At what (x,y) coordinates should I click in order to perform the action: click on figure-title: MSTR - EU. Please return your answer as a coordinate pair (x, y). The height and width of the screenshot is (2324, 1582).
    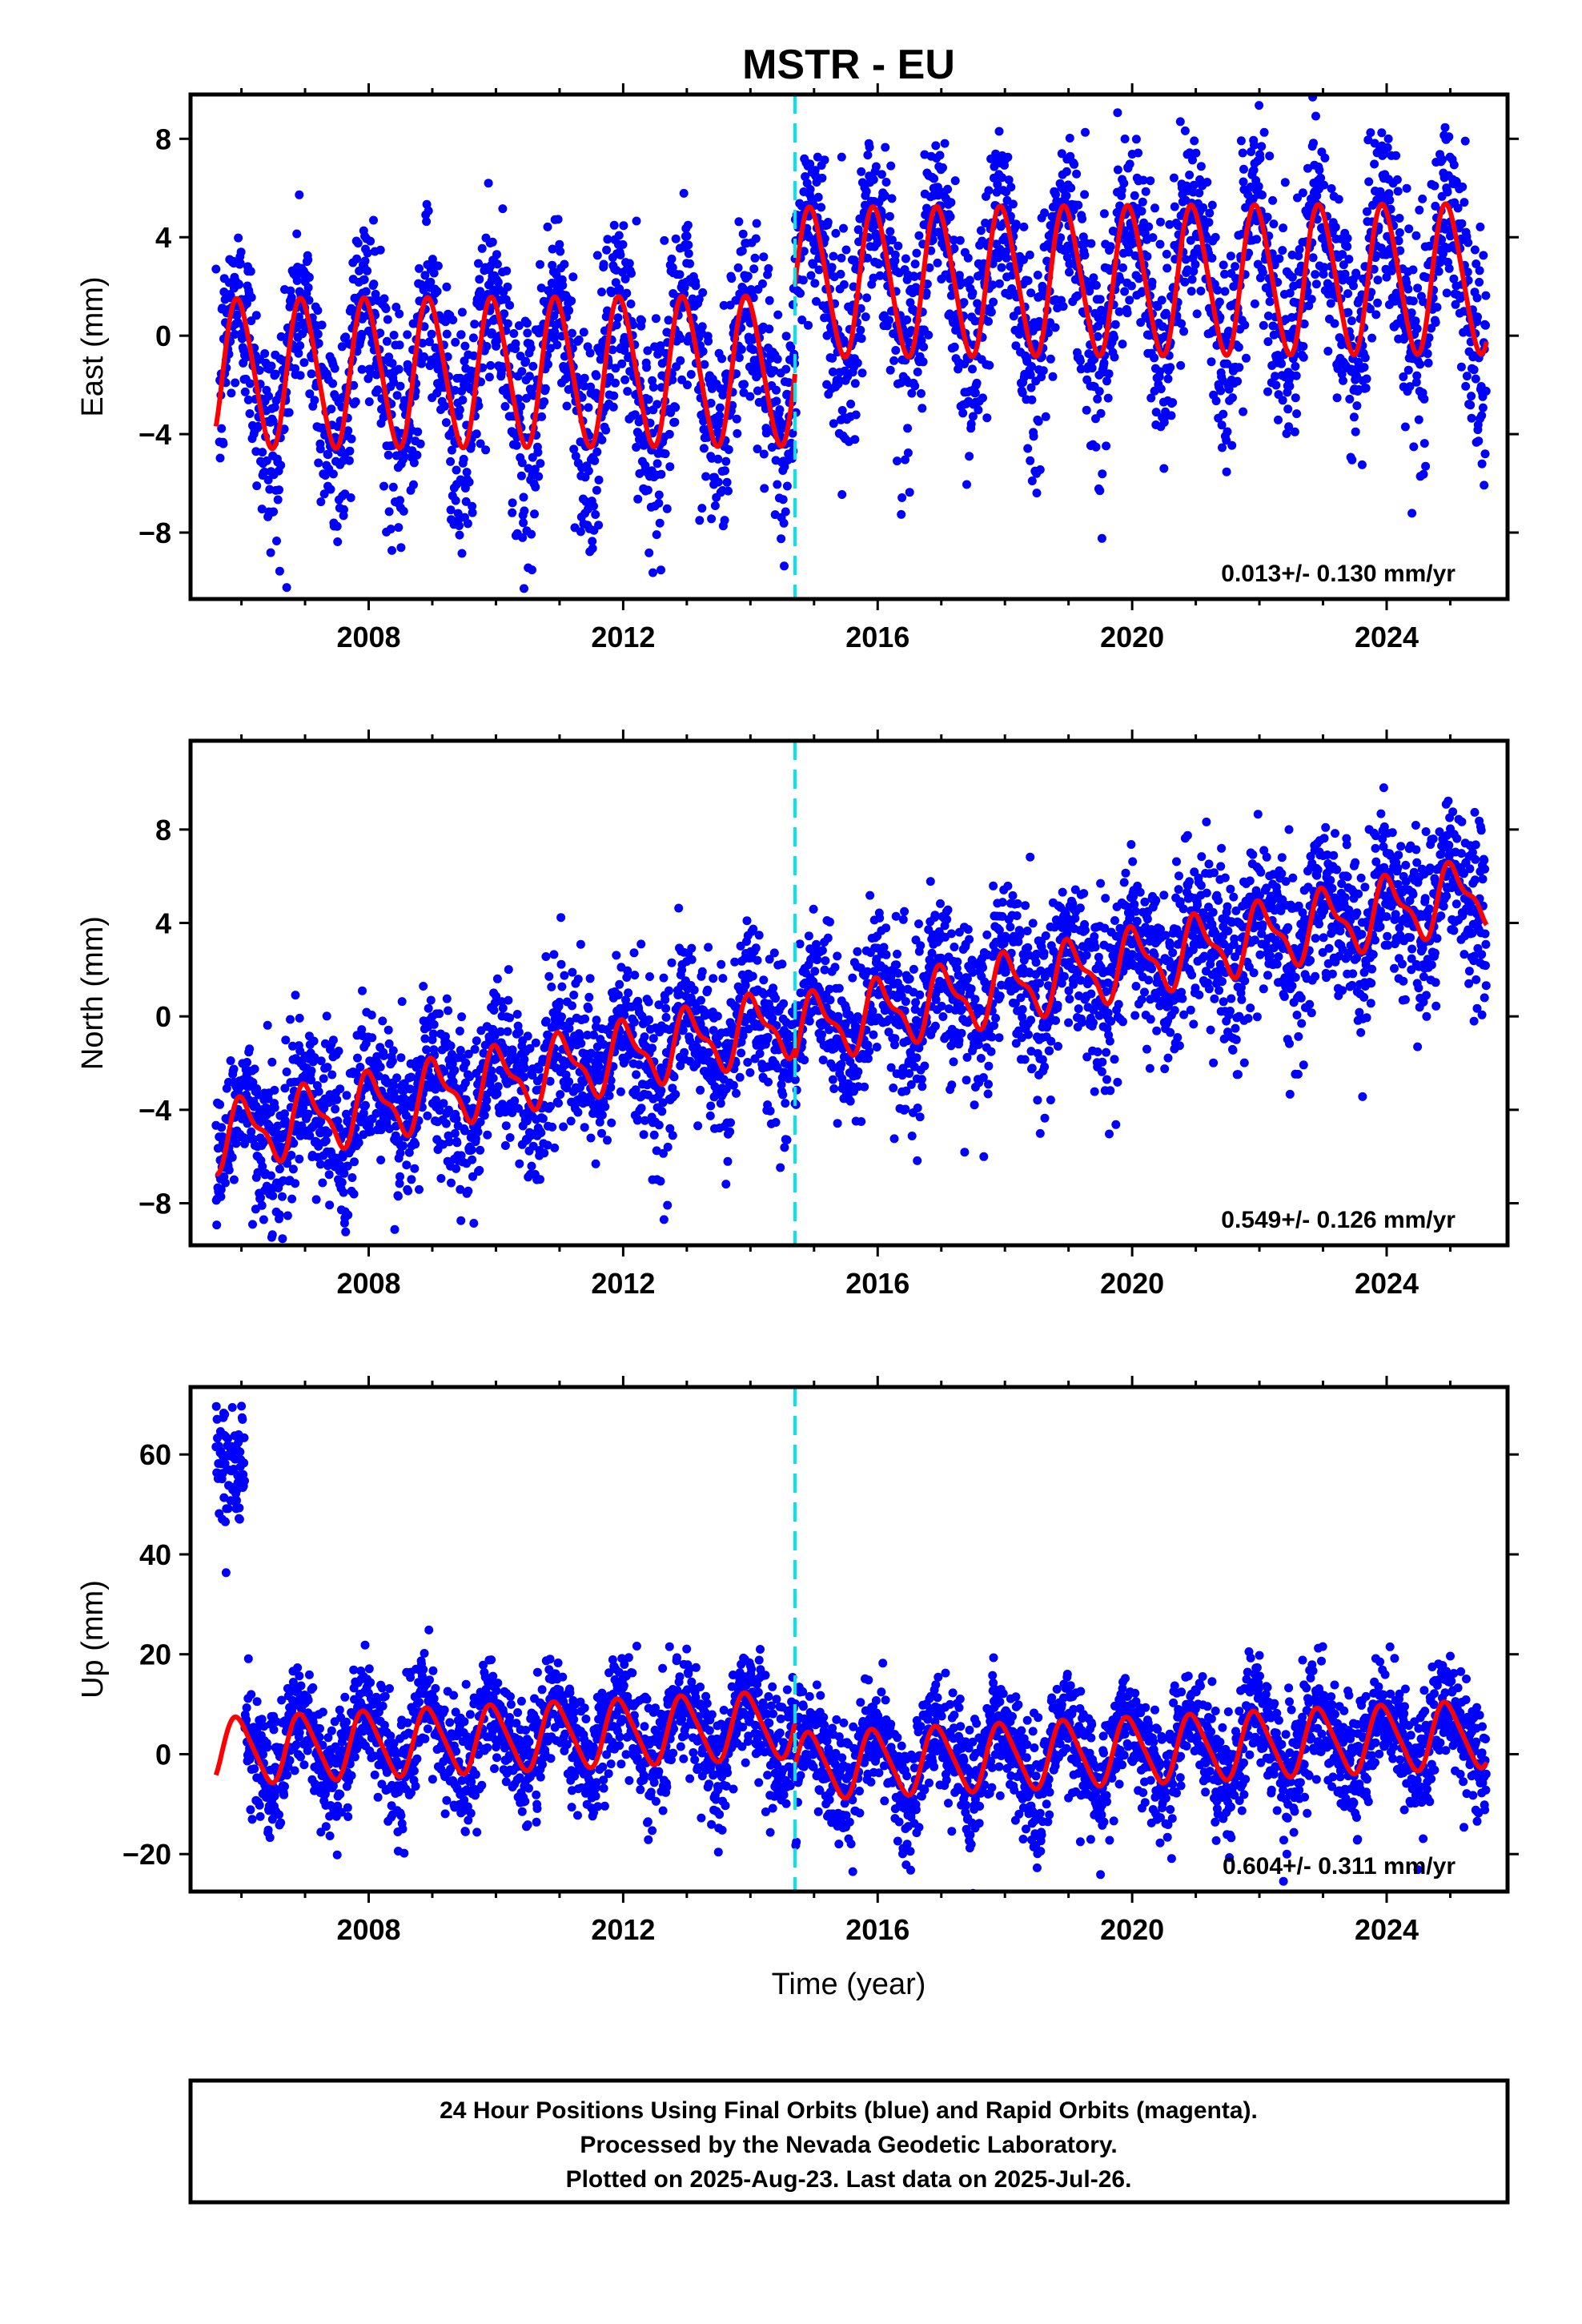
    Looking at the image, I should click on (848, 65).